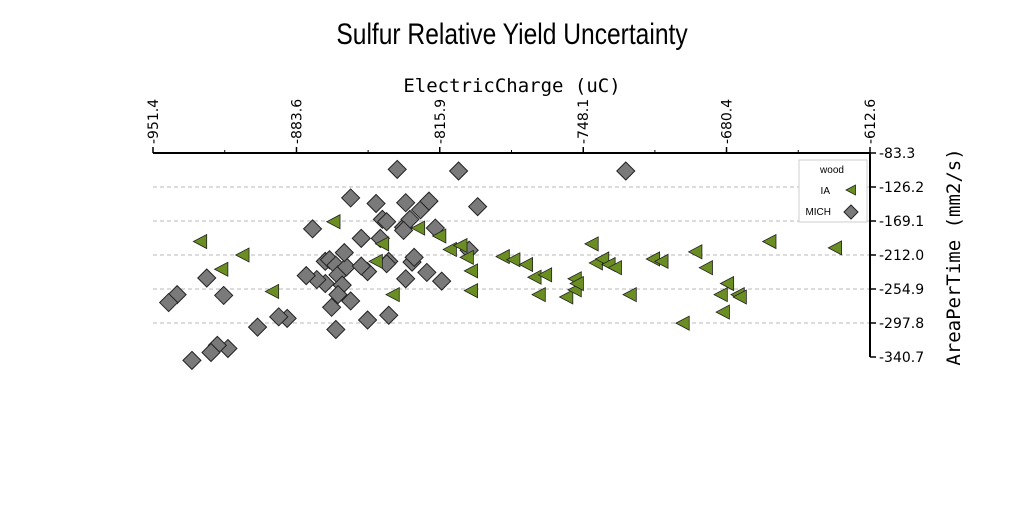  I want to click on y-tick-label: -297.8, so click(901, 324).